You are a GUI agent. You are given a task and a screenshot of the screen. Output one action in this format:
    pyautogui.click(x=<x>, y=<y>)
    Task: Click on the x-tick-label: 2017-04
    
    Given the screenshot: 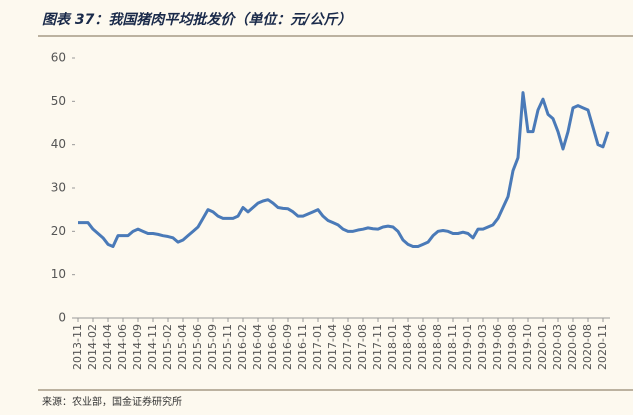 What is the action you would take?
    pyautogui.click(x=332, y=347)
    